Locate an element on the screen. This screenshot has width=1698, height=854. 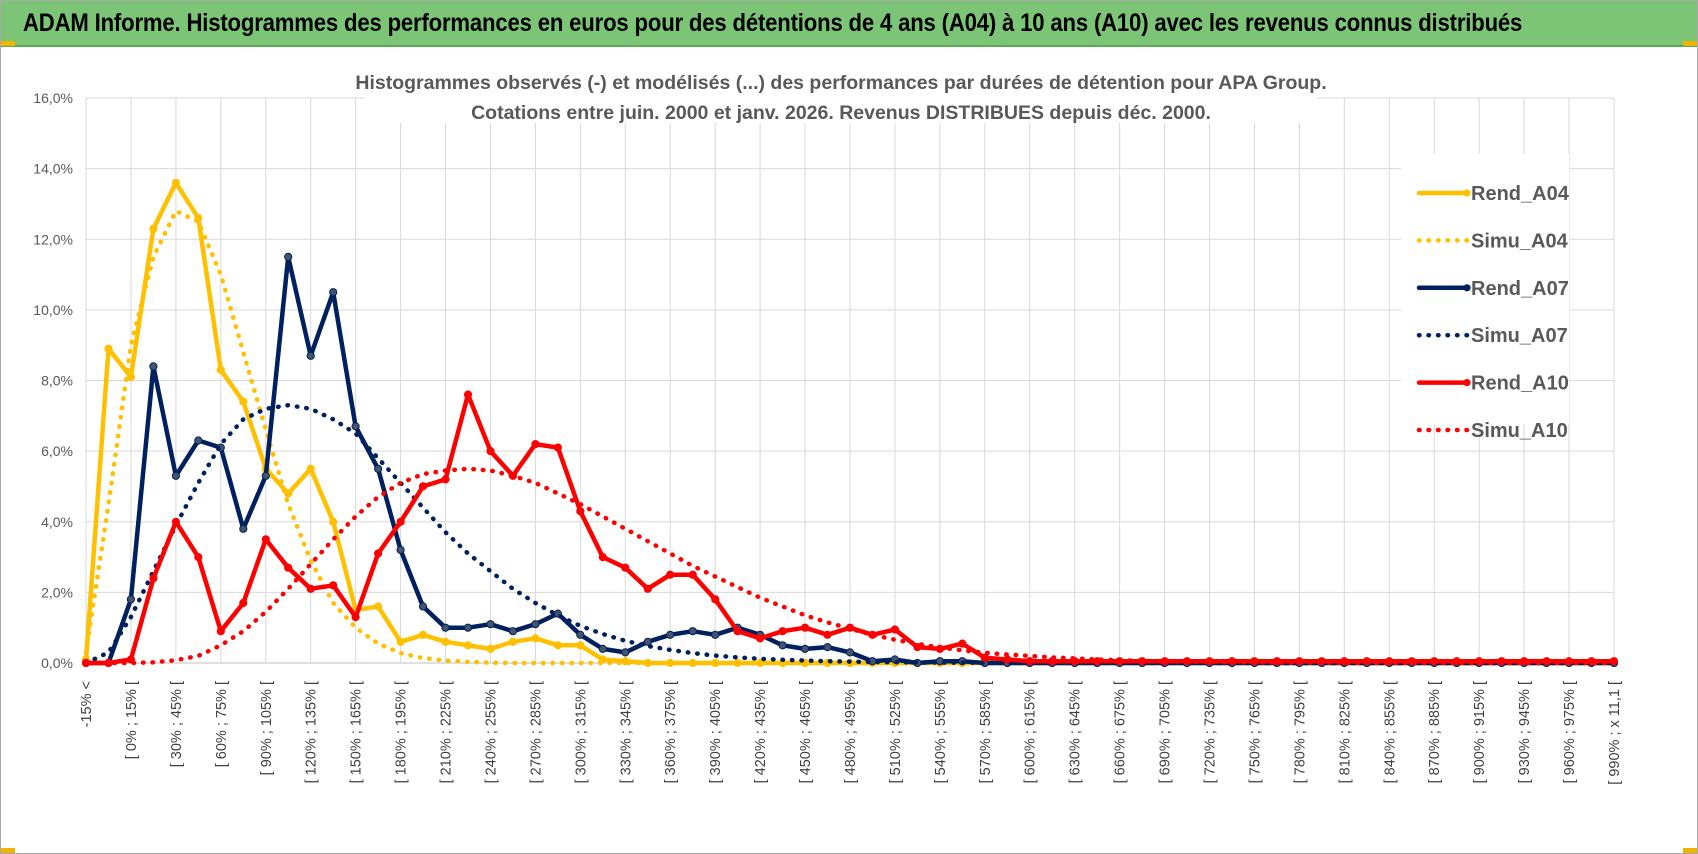
legend-label: Simu_A07 is located at coordinates (1519, 336).